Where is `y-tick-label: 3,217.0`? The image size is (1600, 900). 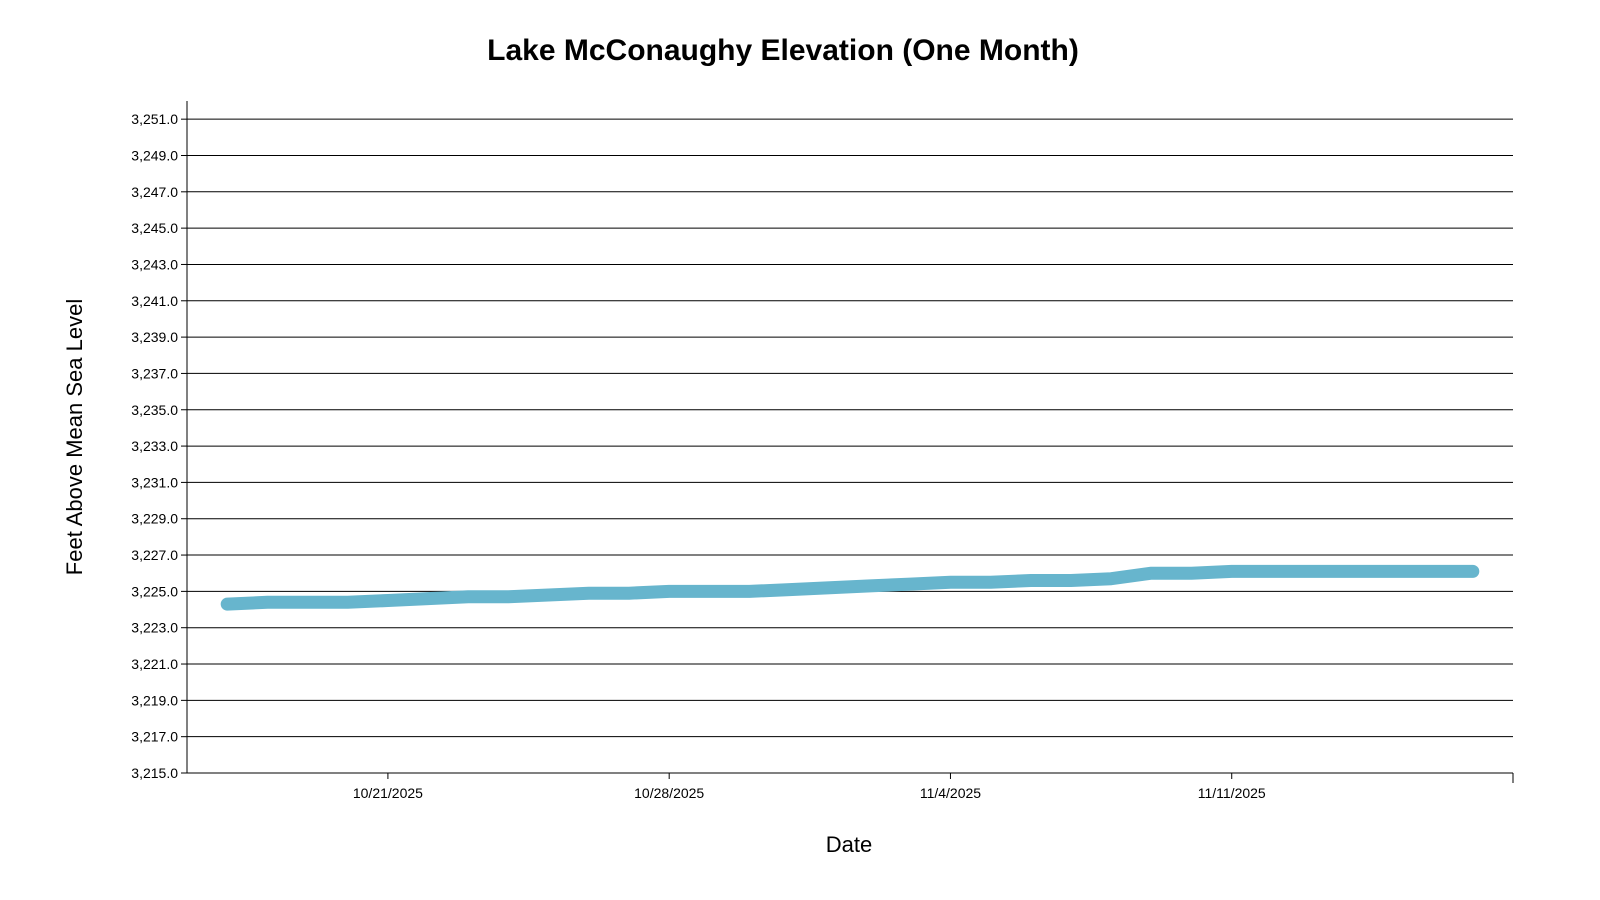
y-tick-label: 3,217.0 is located at coordinates (154, 737).